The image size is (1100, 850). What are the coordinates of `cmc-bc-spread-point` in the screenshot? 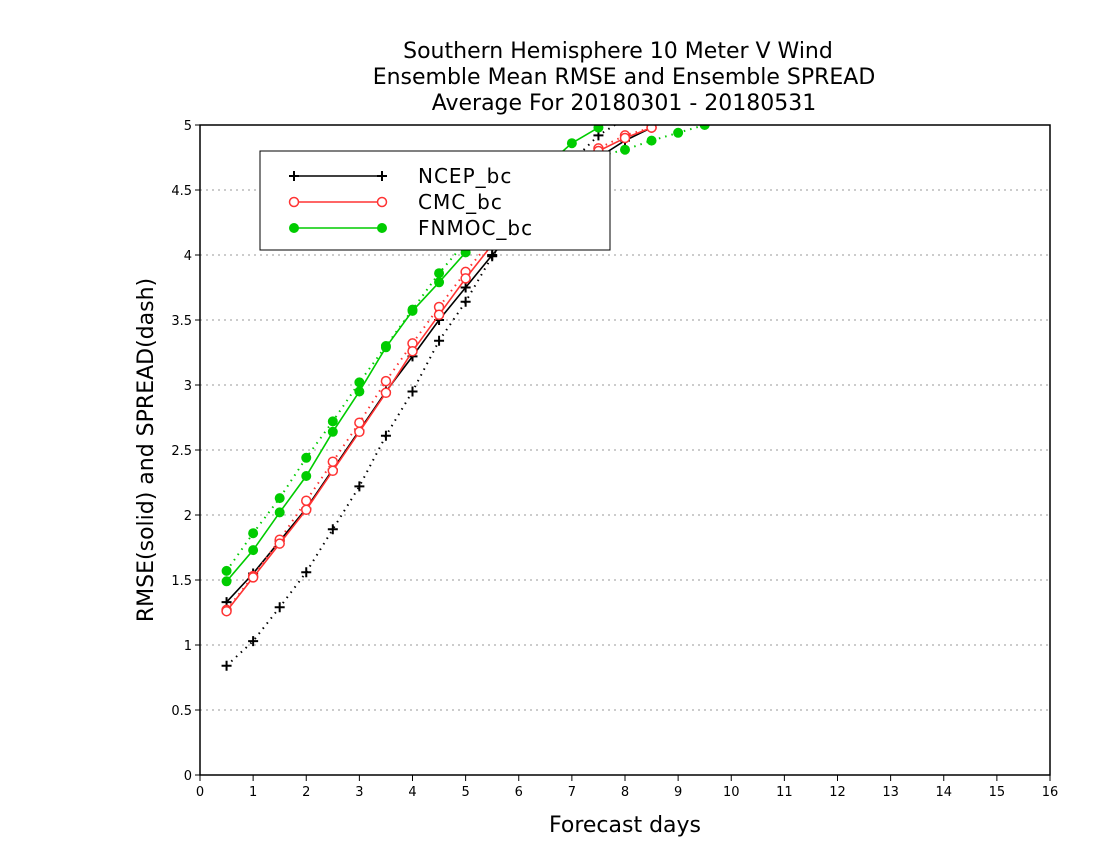 It's located at (386, 381).